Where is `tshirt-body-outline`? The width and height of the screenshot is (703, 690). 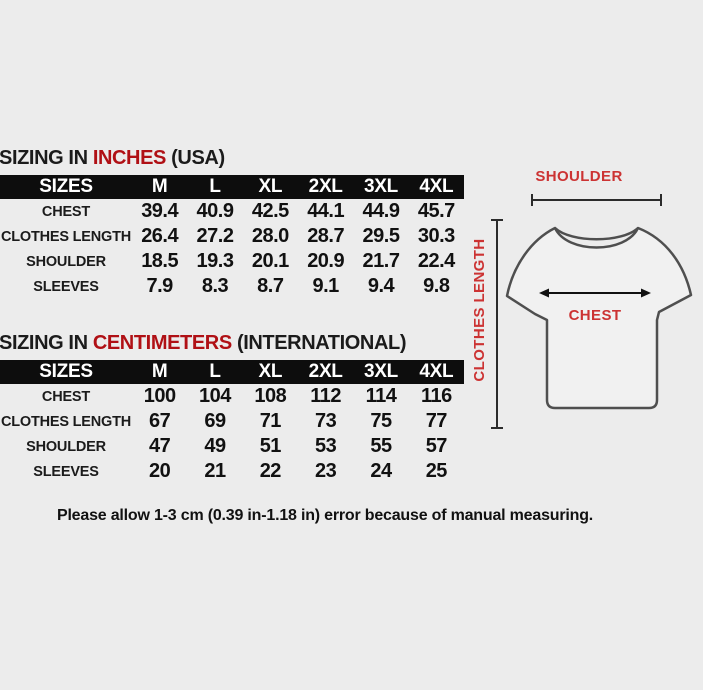
tshirt-body-outline is located at coordinates (599, 318).